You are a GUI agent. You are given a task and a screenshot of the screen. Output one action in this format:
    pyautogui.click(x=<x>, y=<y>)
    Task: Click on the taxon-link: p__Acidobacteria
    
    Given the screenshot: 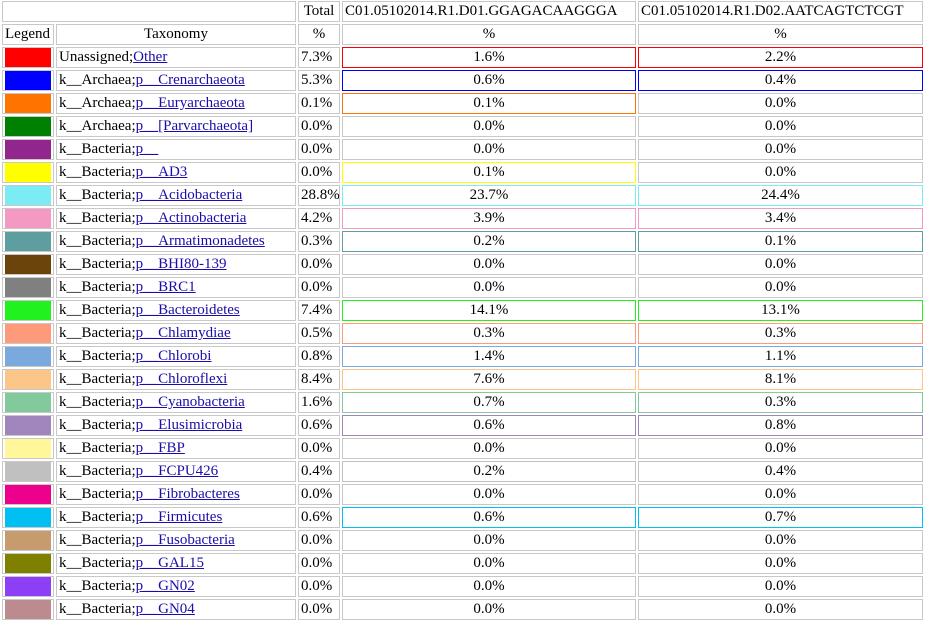 What is the action you would take?
    pyautogui.click(x=189, y=195)
    